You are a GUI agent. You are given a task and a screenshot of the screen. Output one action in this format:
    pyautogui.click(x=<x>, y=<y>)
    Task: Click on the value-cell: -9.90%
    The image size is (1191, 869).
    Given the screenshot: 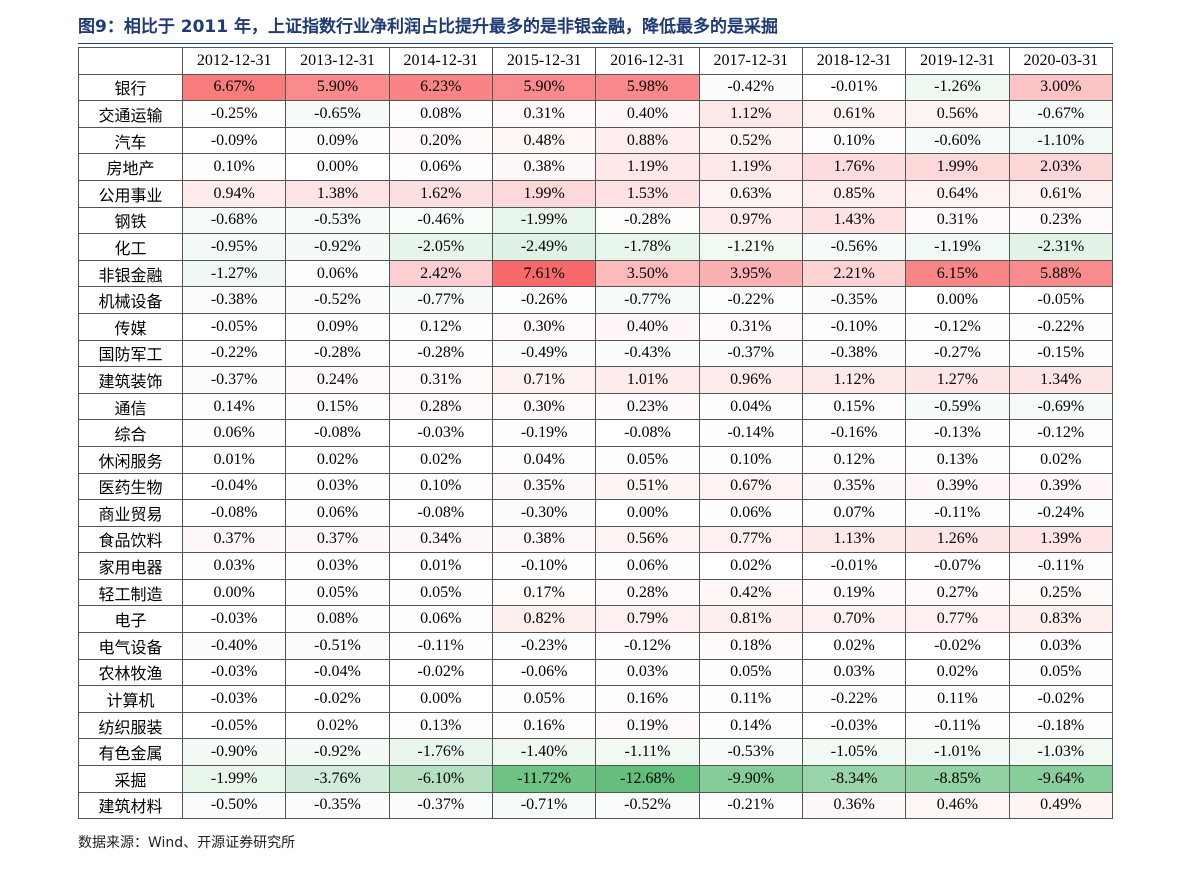 What is the action you would take?
    pyautogui.click(x=750, y=779)
    